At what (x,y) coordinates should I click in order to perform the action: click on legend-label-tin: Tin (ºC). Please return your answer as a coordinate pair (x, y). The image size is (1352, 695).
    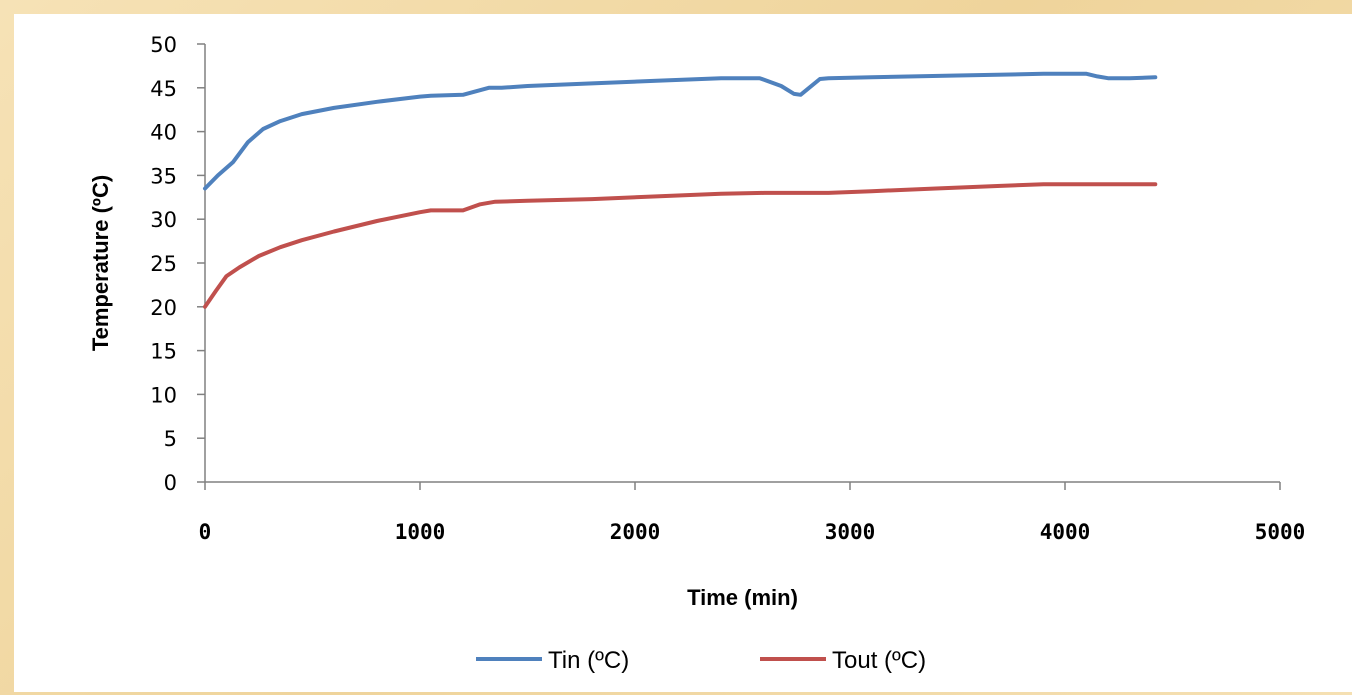
    Looking at the image, I should click on (588, 660).